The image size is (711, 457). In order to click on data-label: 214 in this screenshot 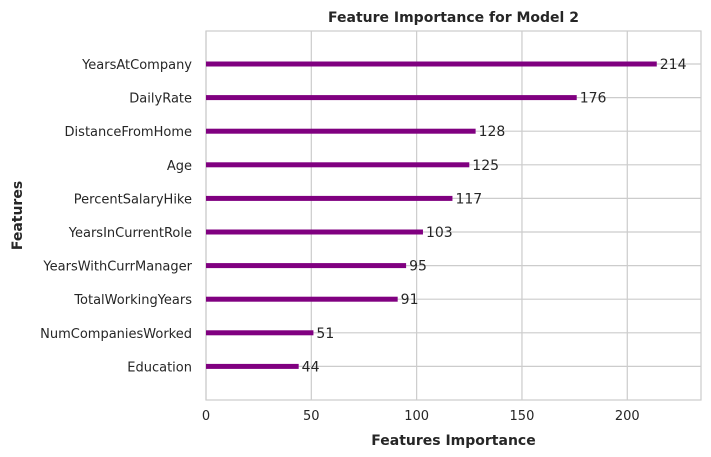, I will do `click(673, 65)`.